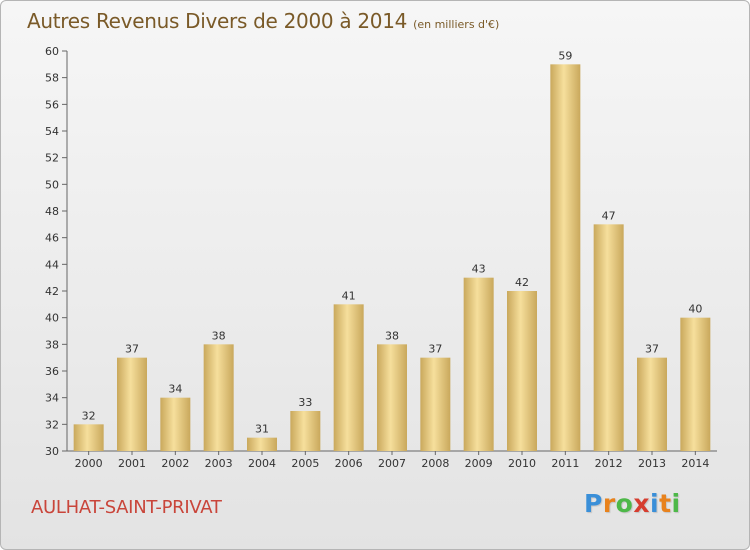 The width and height of the screenshot is (750, 550). What do you see at coordinates (522, 282) in the screenshot?
I see `bar-value-label: 42` at bounding box center [522, 282].